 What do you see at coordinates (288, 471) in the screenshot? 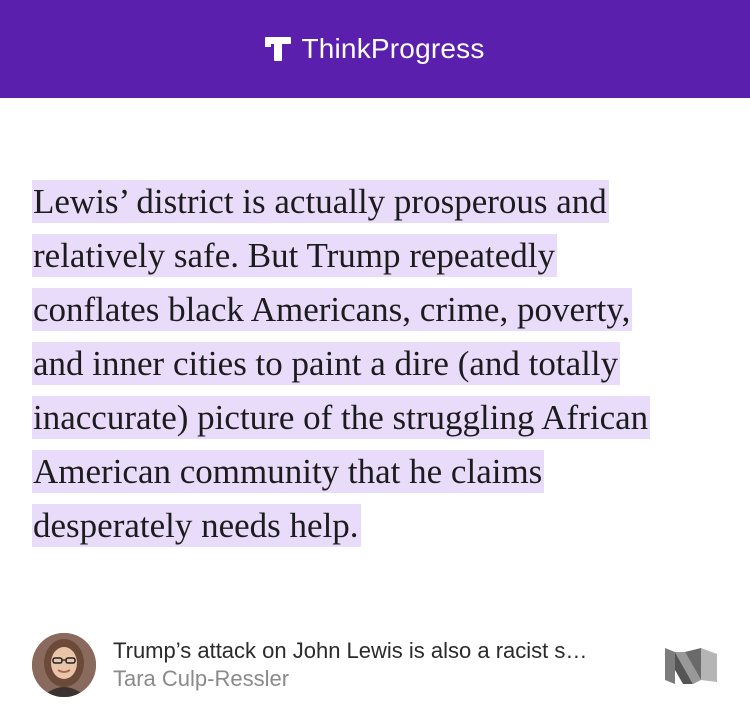
I see `quote-text: American community that he claims` at bounding box center [288, 471].